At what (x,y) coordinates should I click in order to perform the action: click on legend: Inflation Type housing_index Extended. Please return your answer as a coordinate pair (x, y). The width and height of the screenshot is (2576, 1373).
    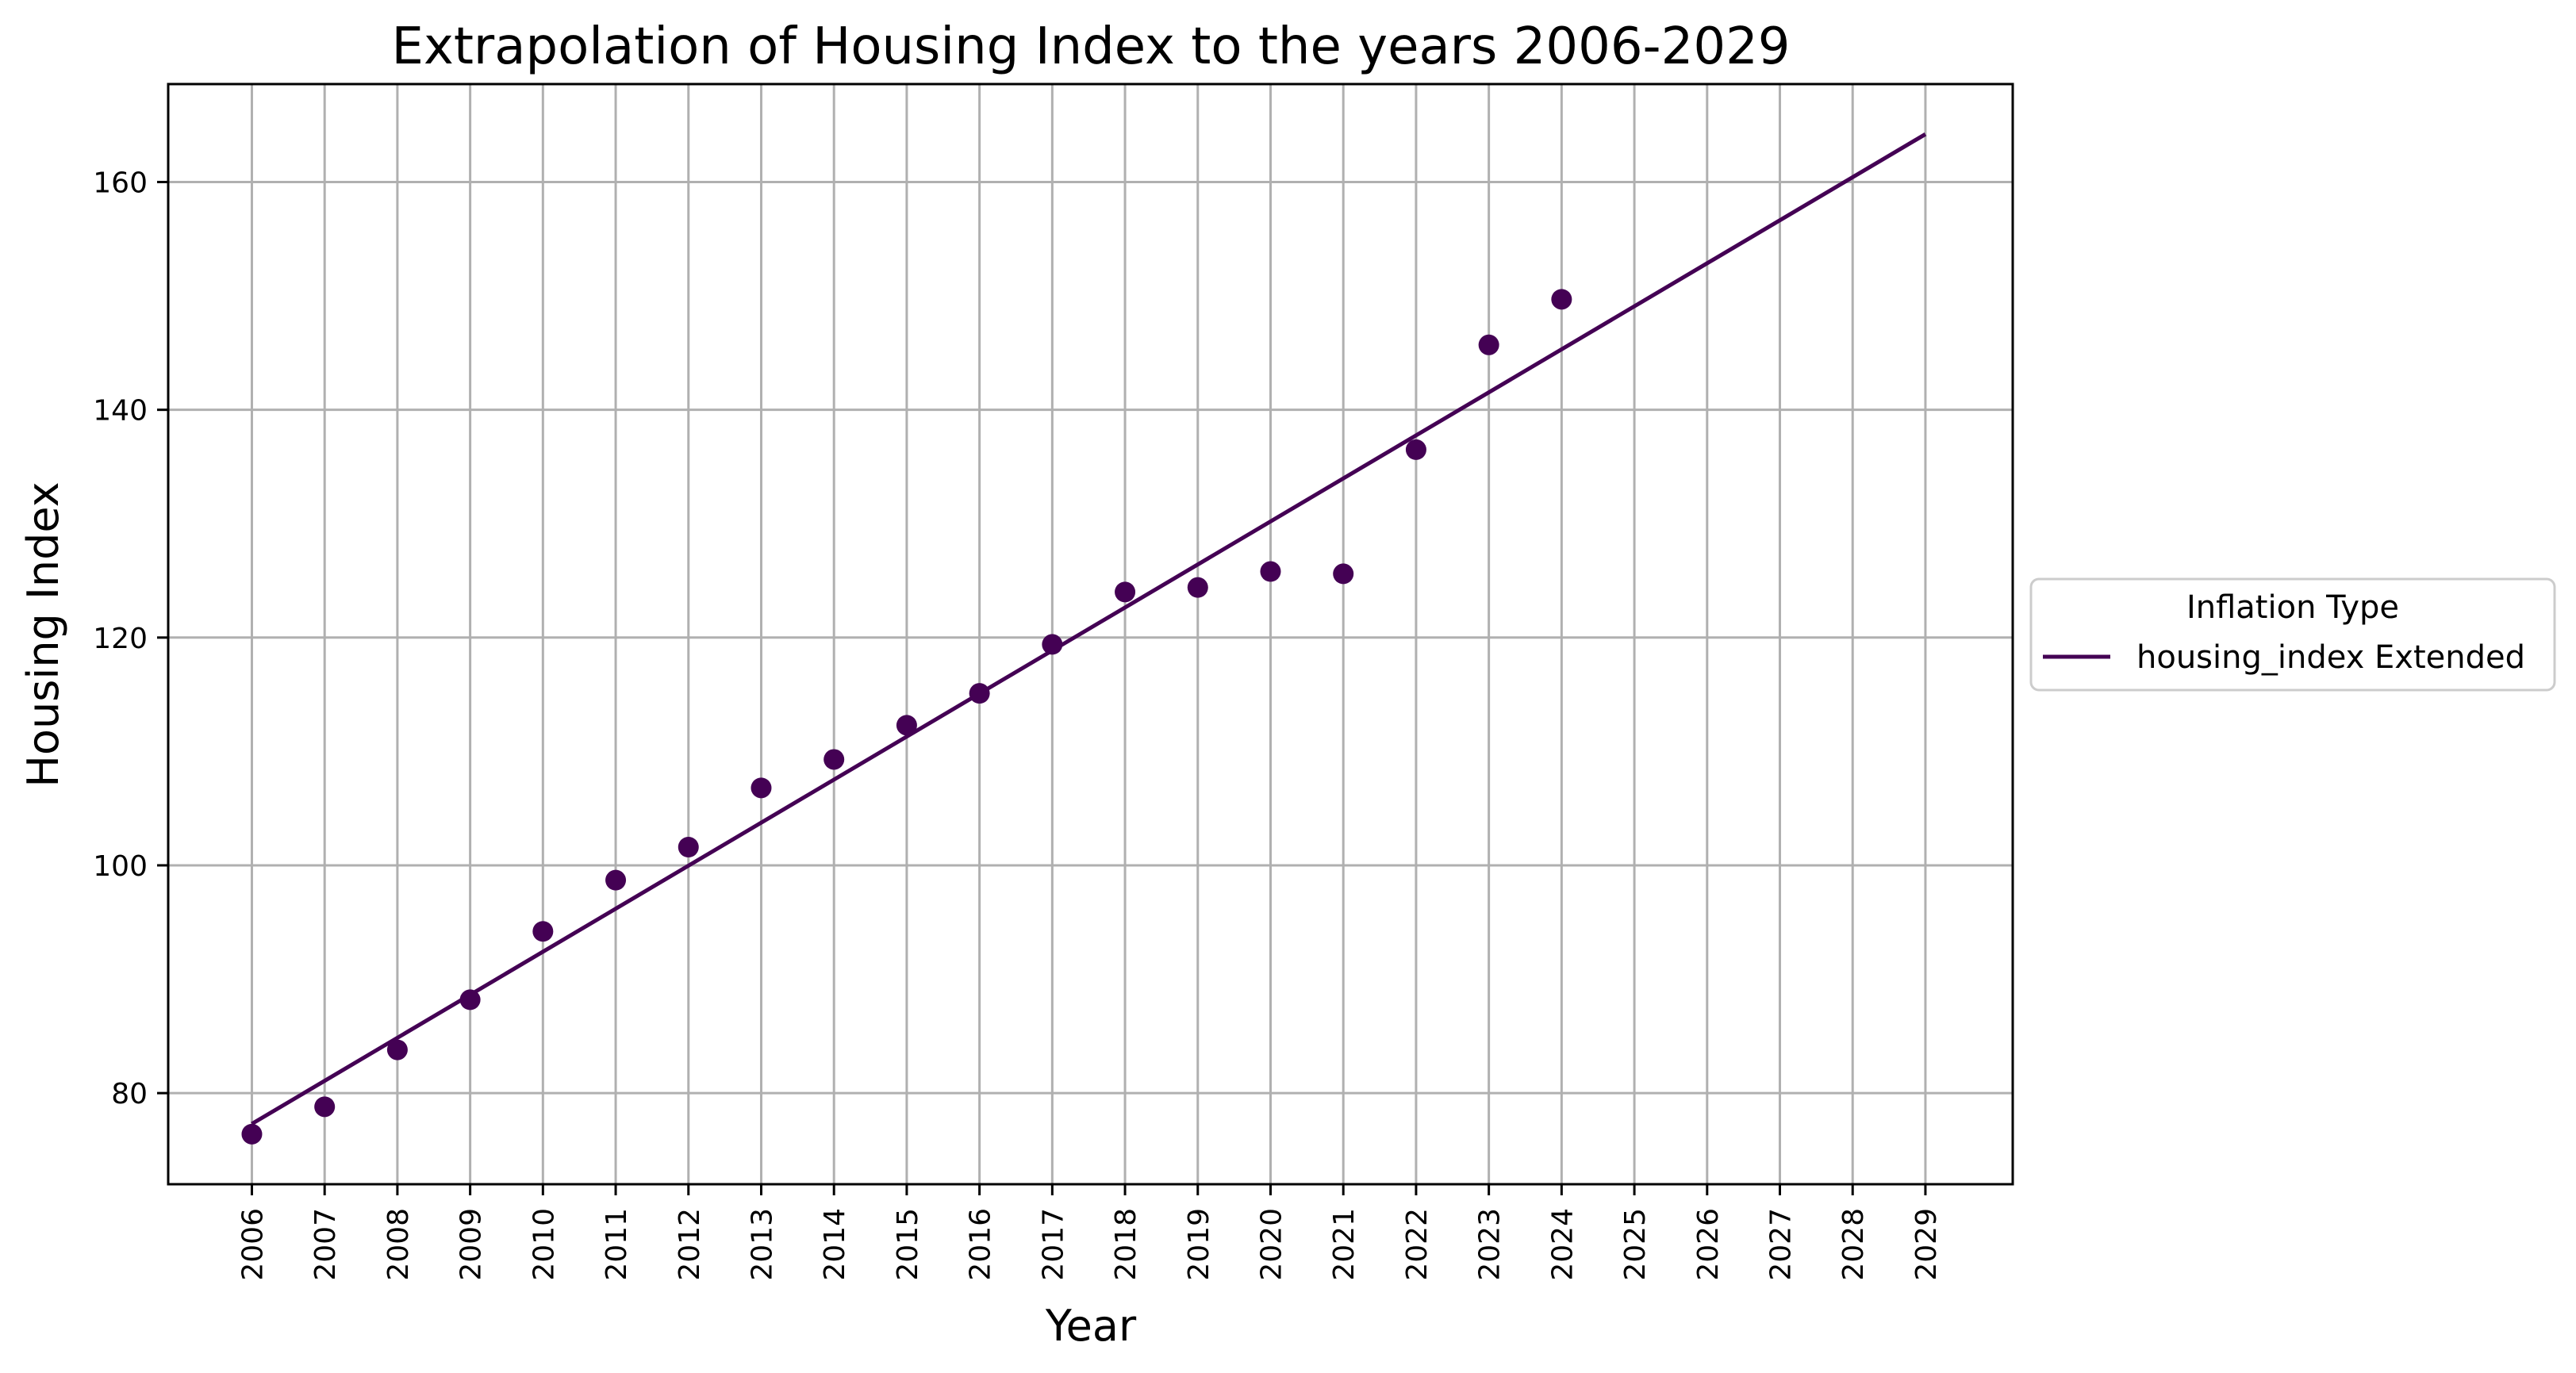
    Looking at the image, I should click on (2292, 634).